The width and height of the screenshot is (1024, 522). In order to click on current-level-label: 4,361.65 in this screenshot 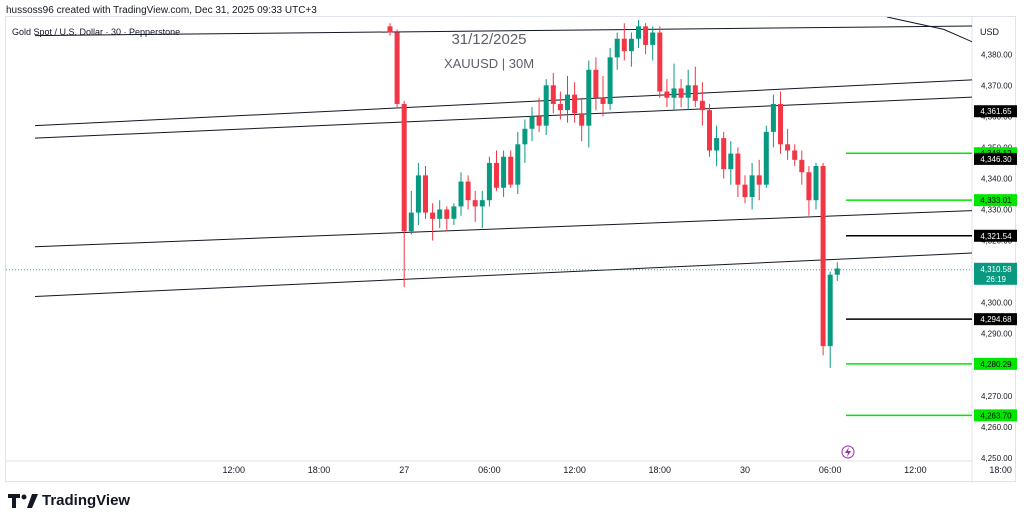, I will do `click(996, 111)`.